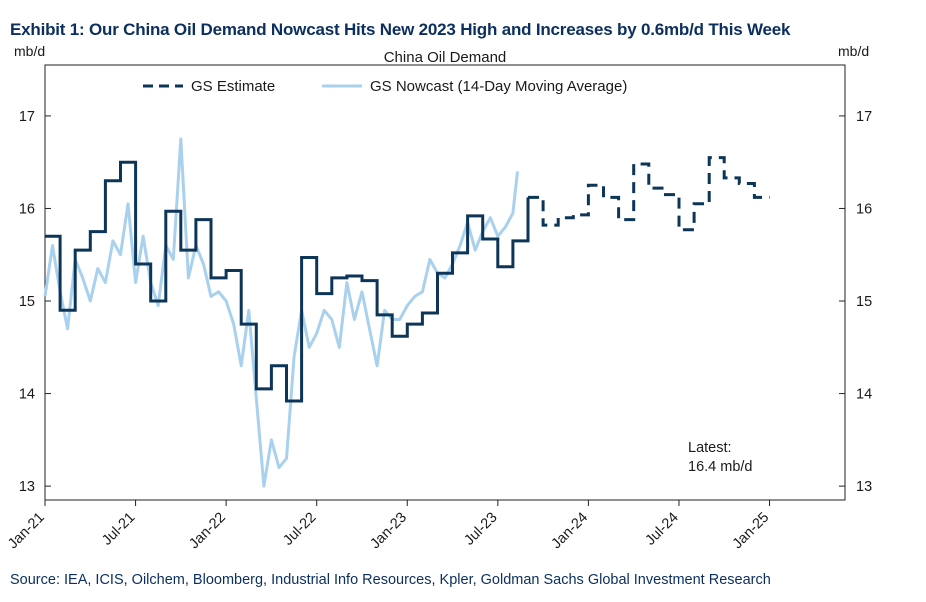 Image resolution: width=926 pixels, height=602 pixels. I want to click on y-tick-label-right-16: 16, so click(864, 209).